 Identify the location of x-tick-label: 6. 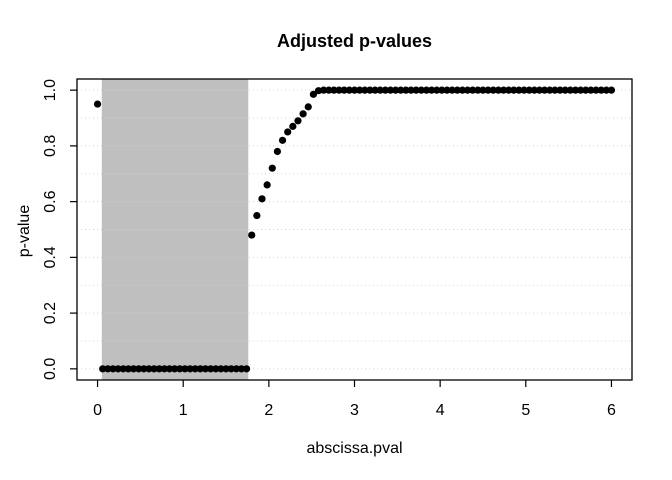
(611, 410).